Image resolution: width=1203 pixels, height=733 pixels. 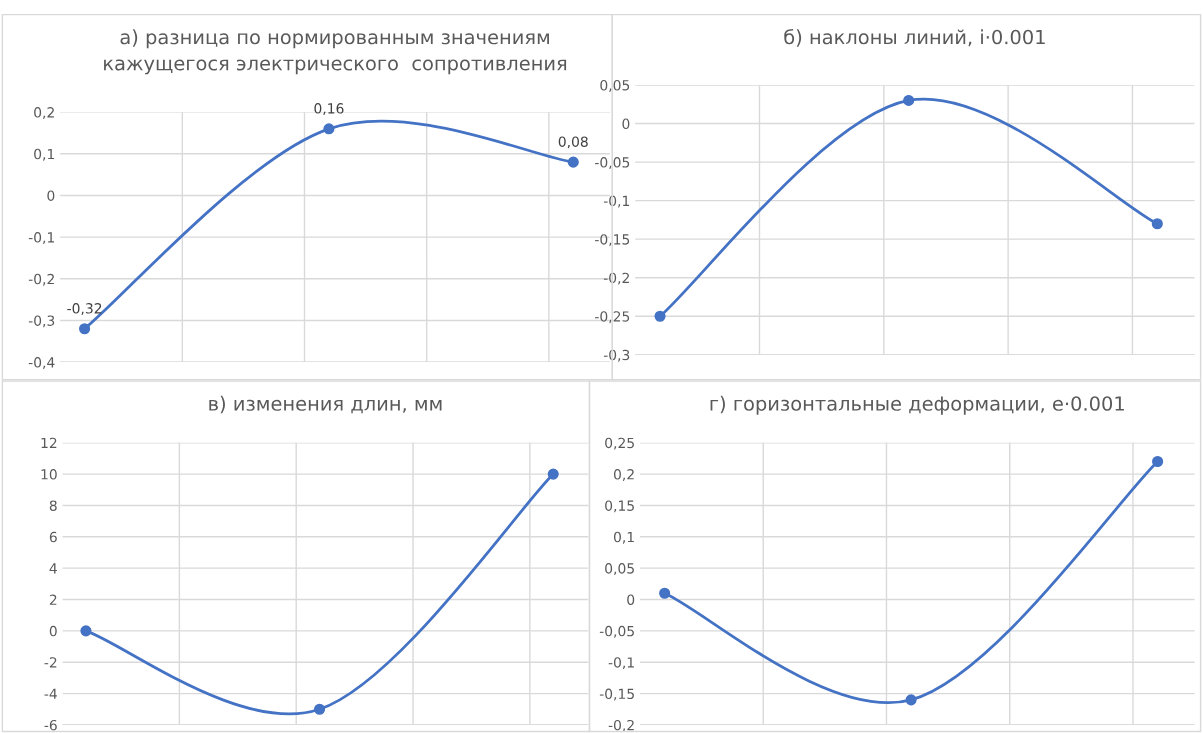 I want to click on y-tick-label: 10, so click(x=49, y=474).